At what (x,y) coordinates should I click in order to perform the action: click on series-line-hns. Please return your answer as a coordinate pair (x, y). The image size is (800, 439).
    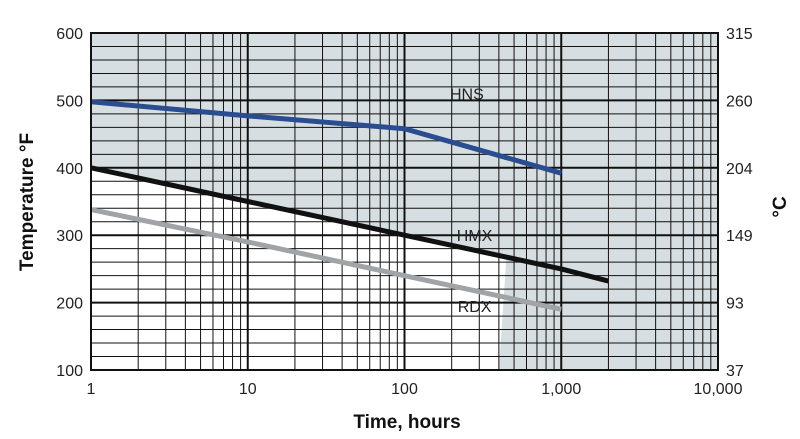
    Looking at the image, I should click on (326, 137).